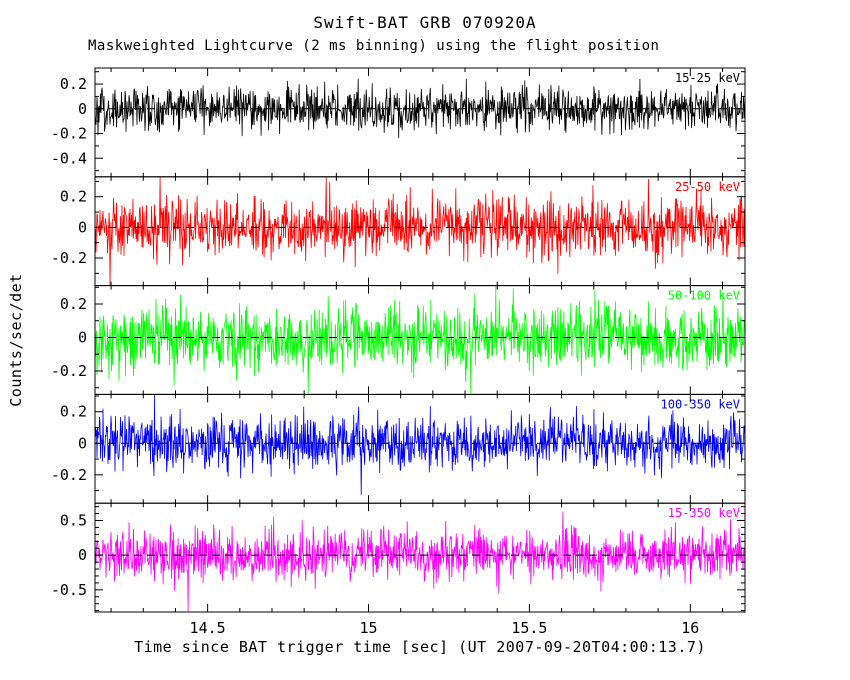 This screenshot has height=680, width=850. I want to click on x-tick-label: 14.5, so click(208, 628).